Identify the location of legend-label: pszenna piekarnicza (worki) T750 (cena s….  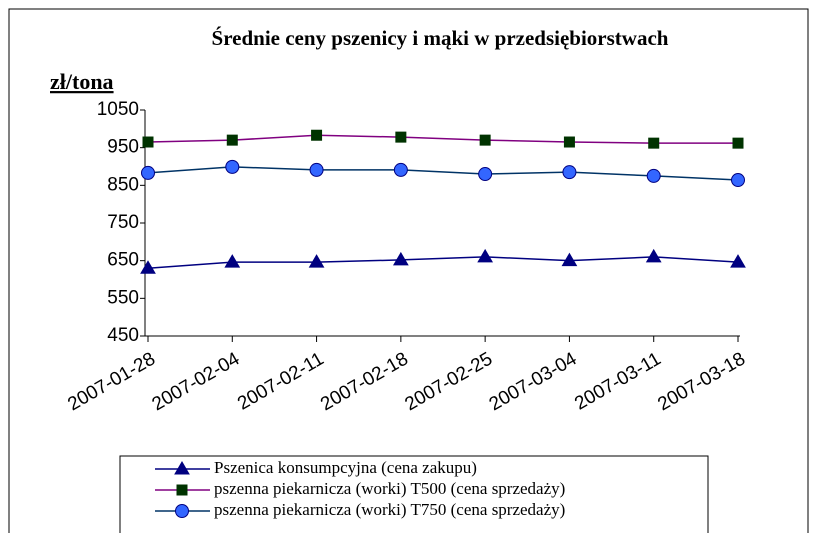
(389, 509).